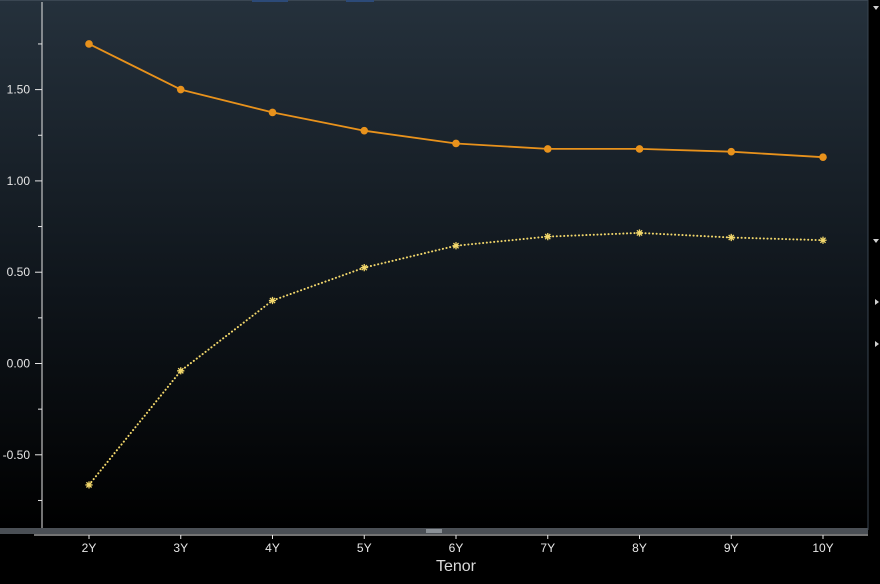  What do you see at coordinates (180, 548) in the screenshot?
I see `x-tick-label: 3Y` at bounding box center [180, 548].